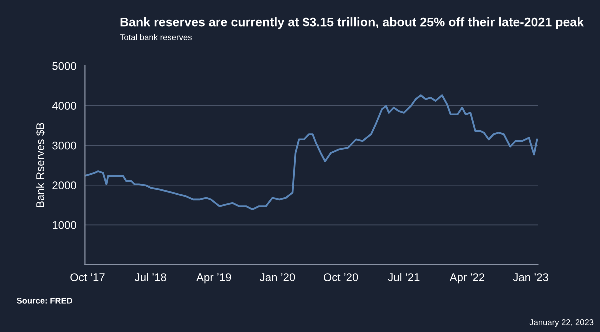 The width and height of the screenshot is (600, 332). Describe the element at coordinates (341, 278) in the screenshot. I see `x-tick-label: Oct ’20` at that location.